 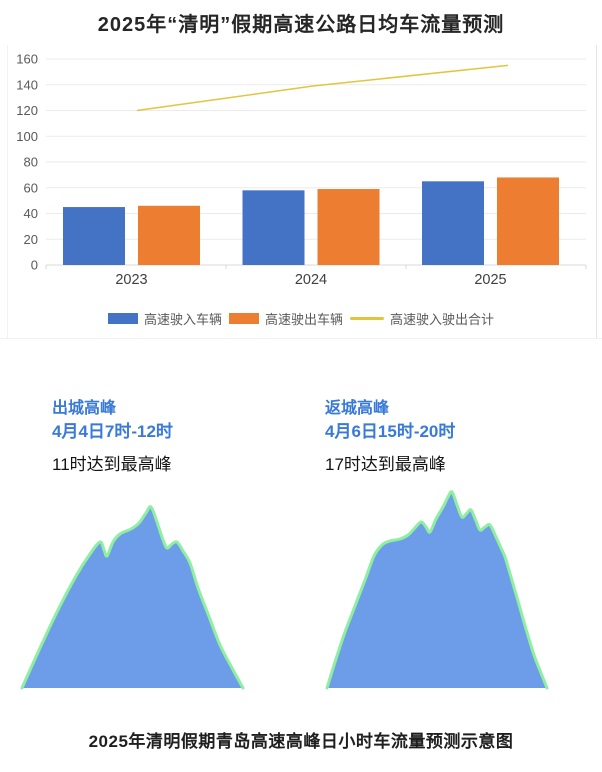 I want to click on outbound-peak-curve-fill, so click(x=132, y=597).